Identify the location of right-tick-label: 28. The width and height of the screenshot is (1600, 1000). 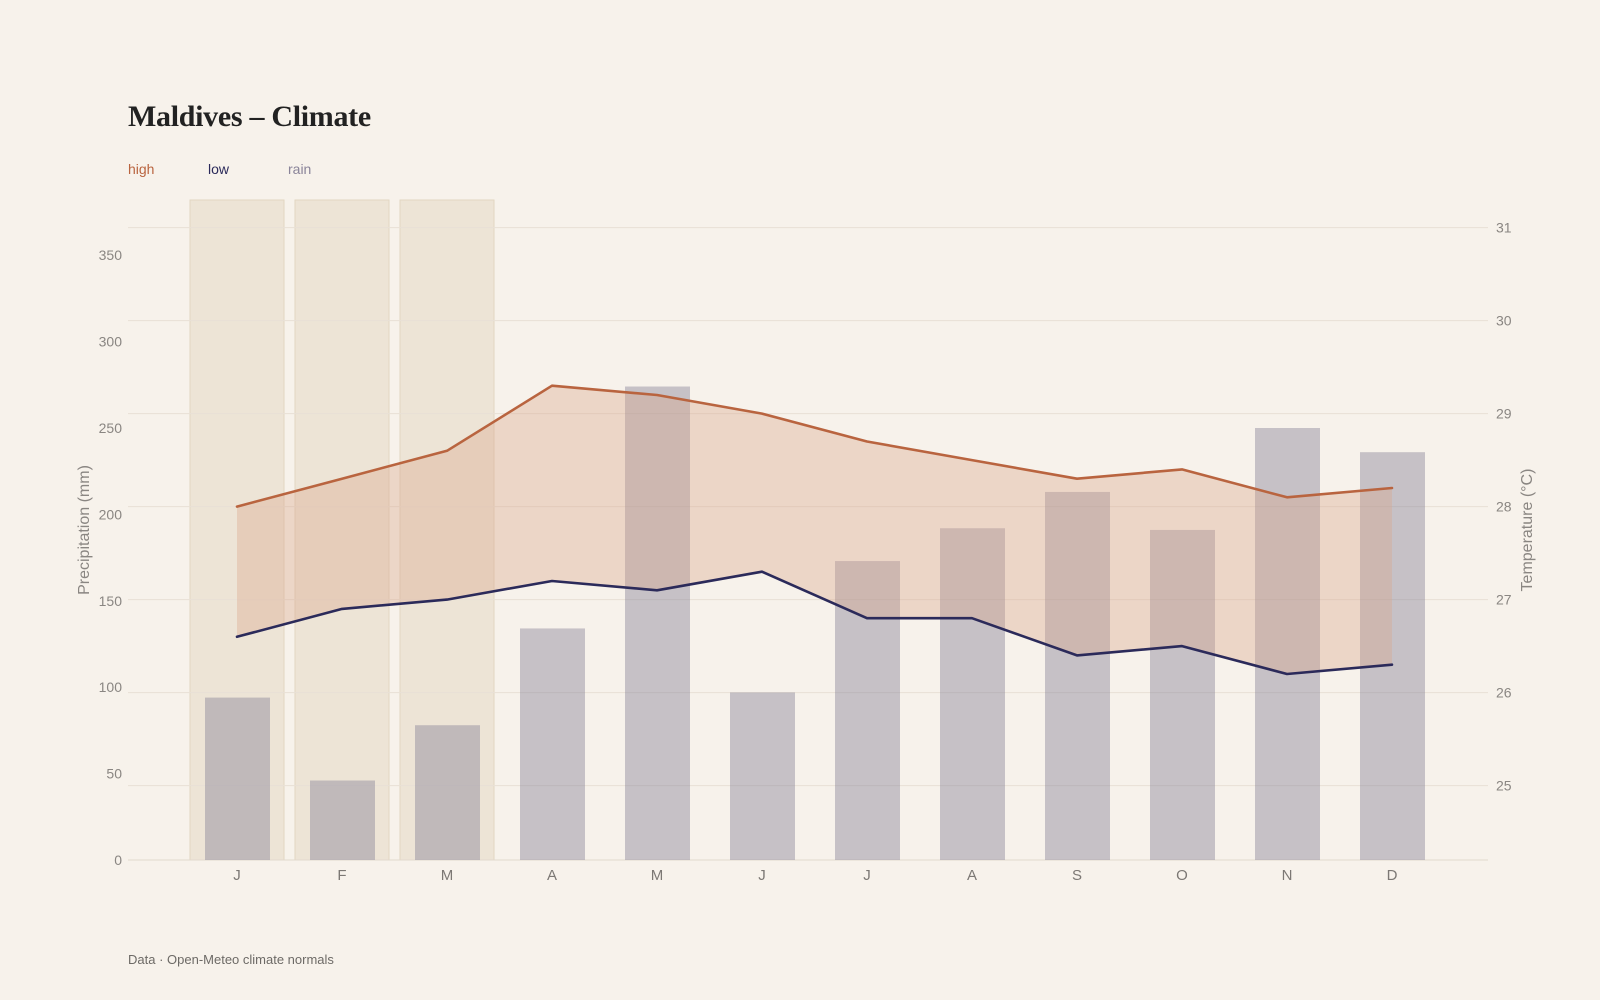
(1504, 507).